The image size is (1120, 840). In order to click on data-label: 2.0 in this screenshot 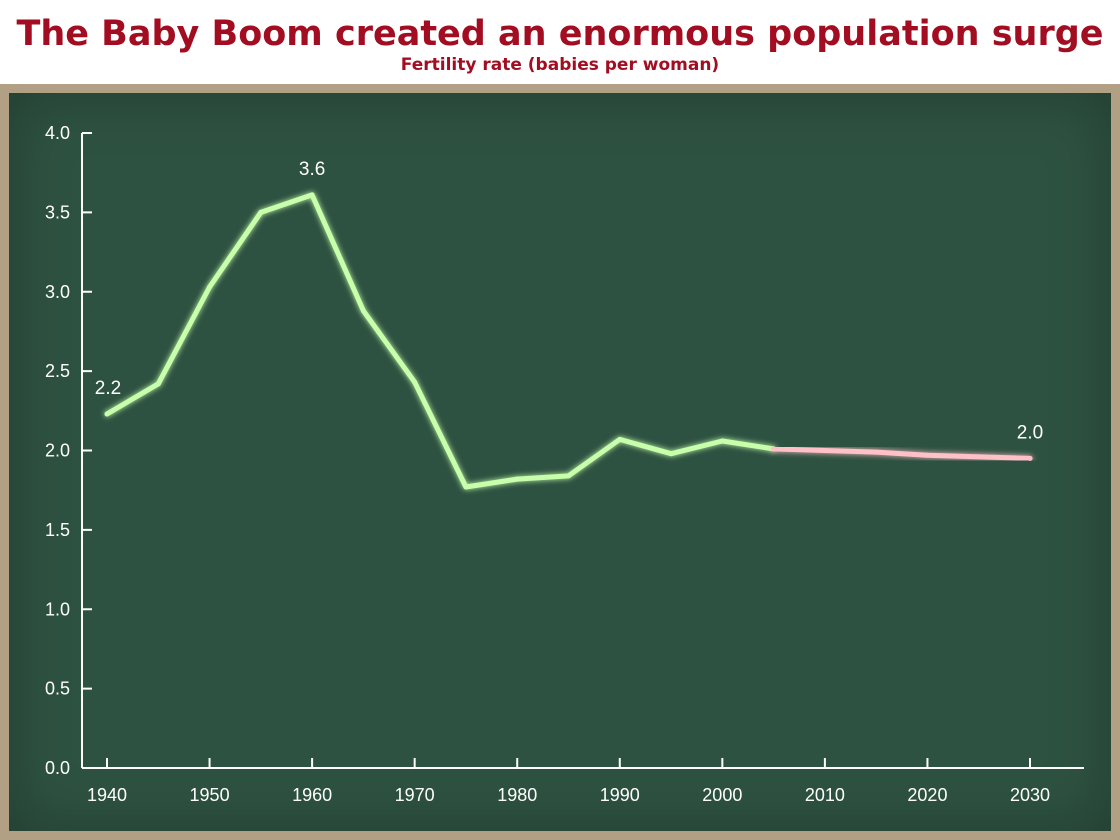, I will do `click(1030, 432)`.